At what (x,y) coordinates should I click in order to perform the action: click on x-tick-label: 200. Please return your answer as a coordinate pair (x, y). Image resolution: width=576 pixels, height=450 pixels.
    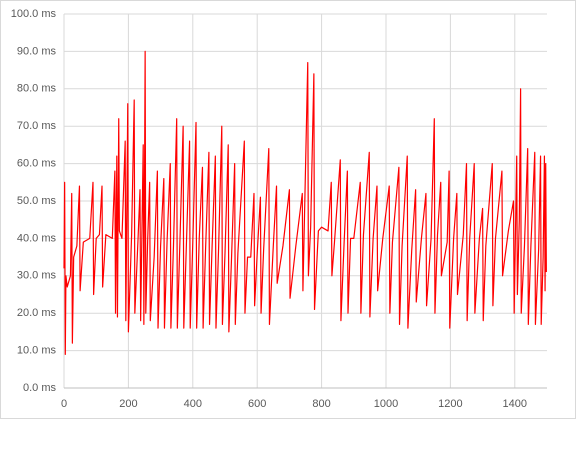
    Looking at the image, I should click on (128, 404).